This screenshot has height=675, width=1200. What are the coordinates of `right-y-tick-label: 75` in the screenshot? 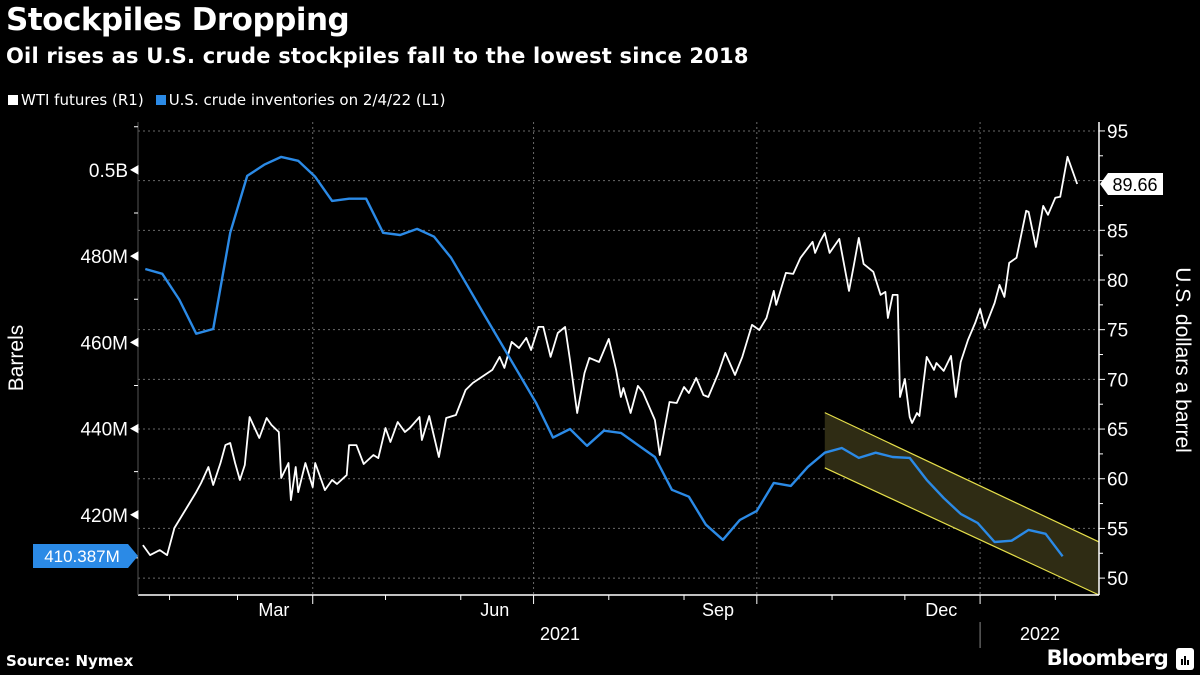 It's located at (1117, 331).